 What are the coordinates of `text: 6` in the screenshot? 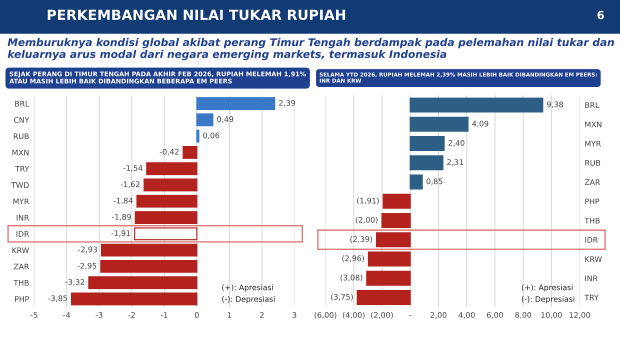 It's located at (600, 15).